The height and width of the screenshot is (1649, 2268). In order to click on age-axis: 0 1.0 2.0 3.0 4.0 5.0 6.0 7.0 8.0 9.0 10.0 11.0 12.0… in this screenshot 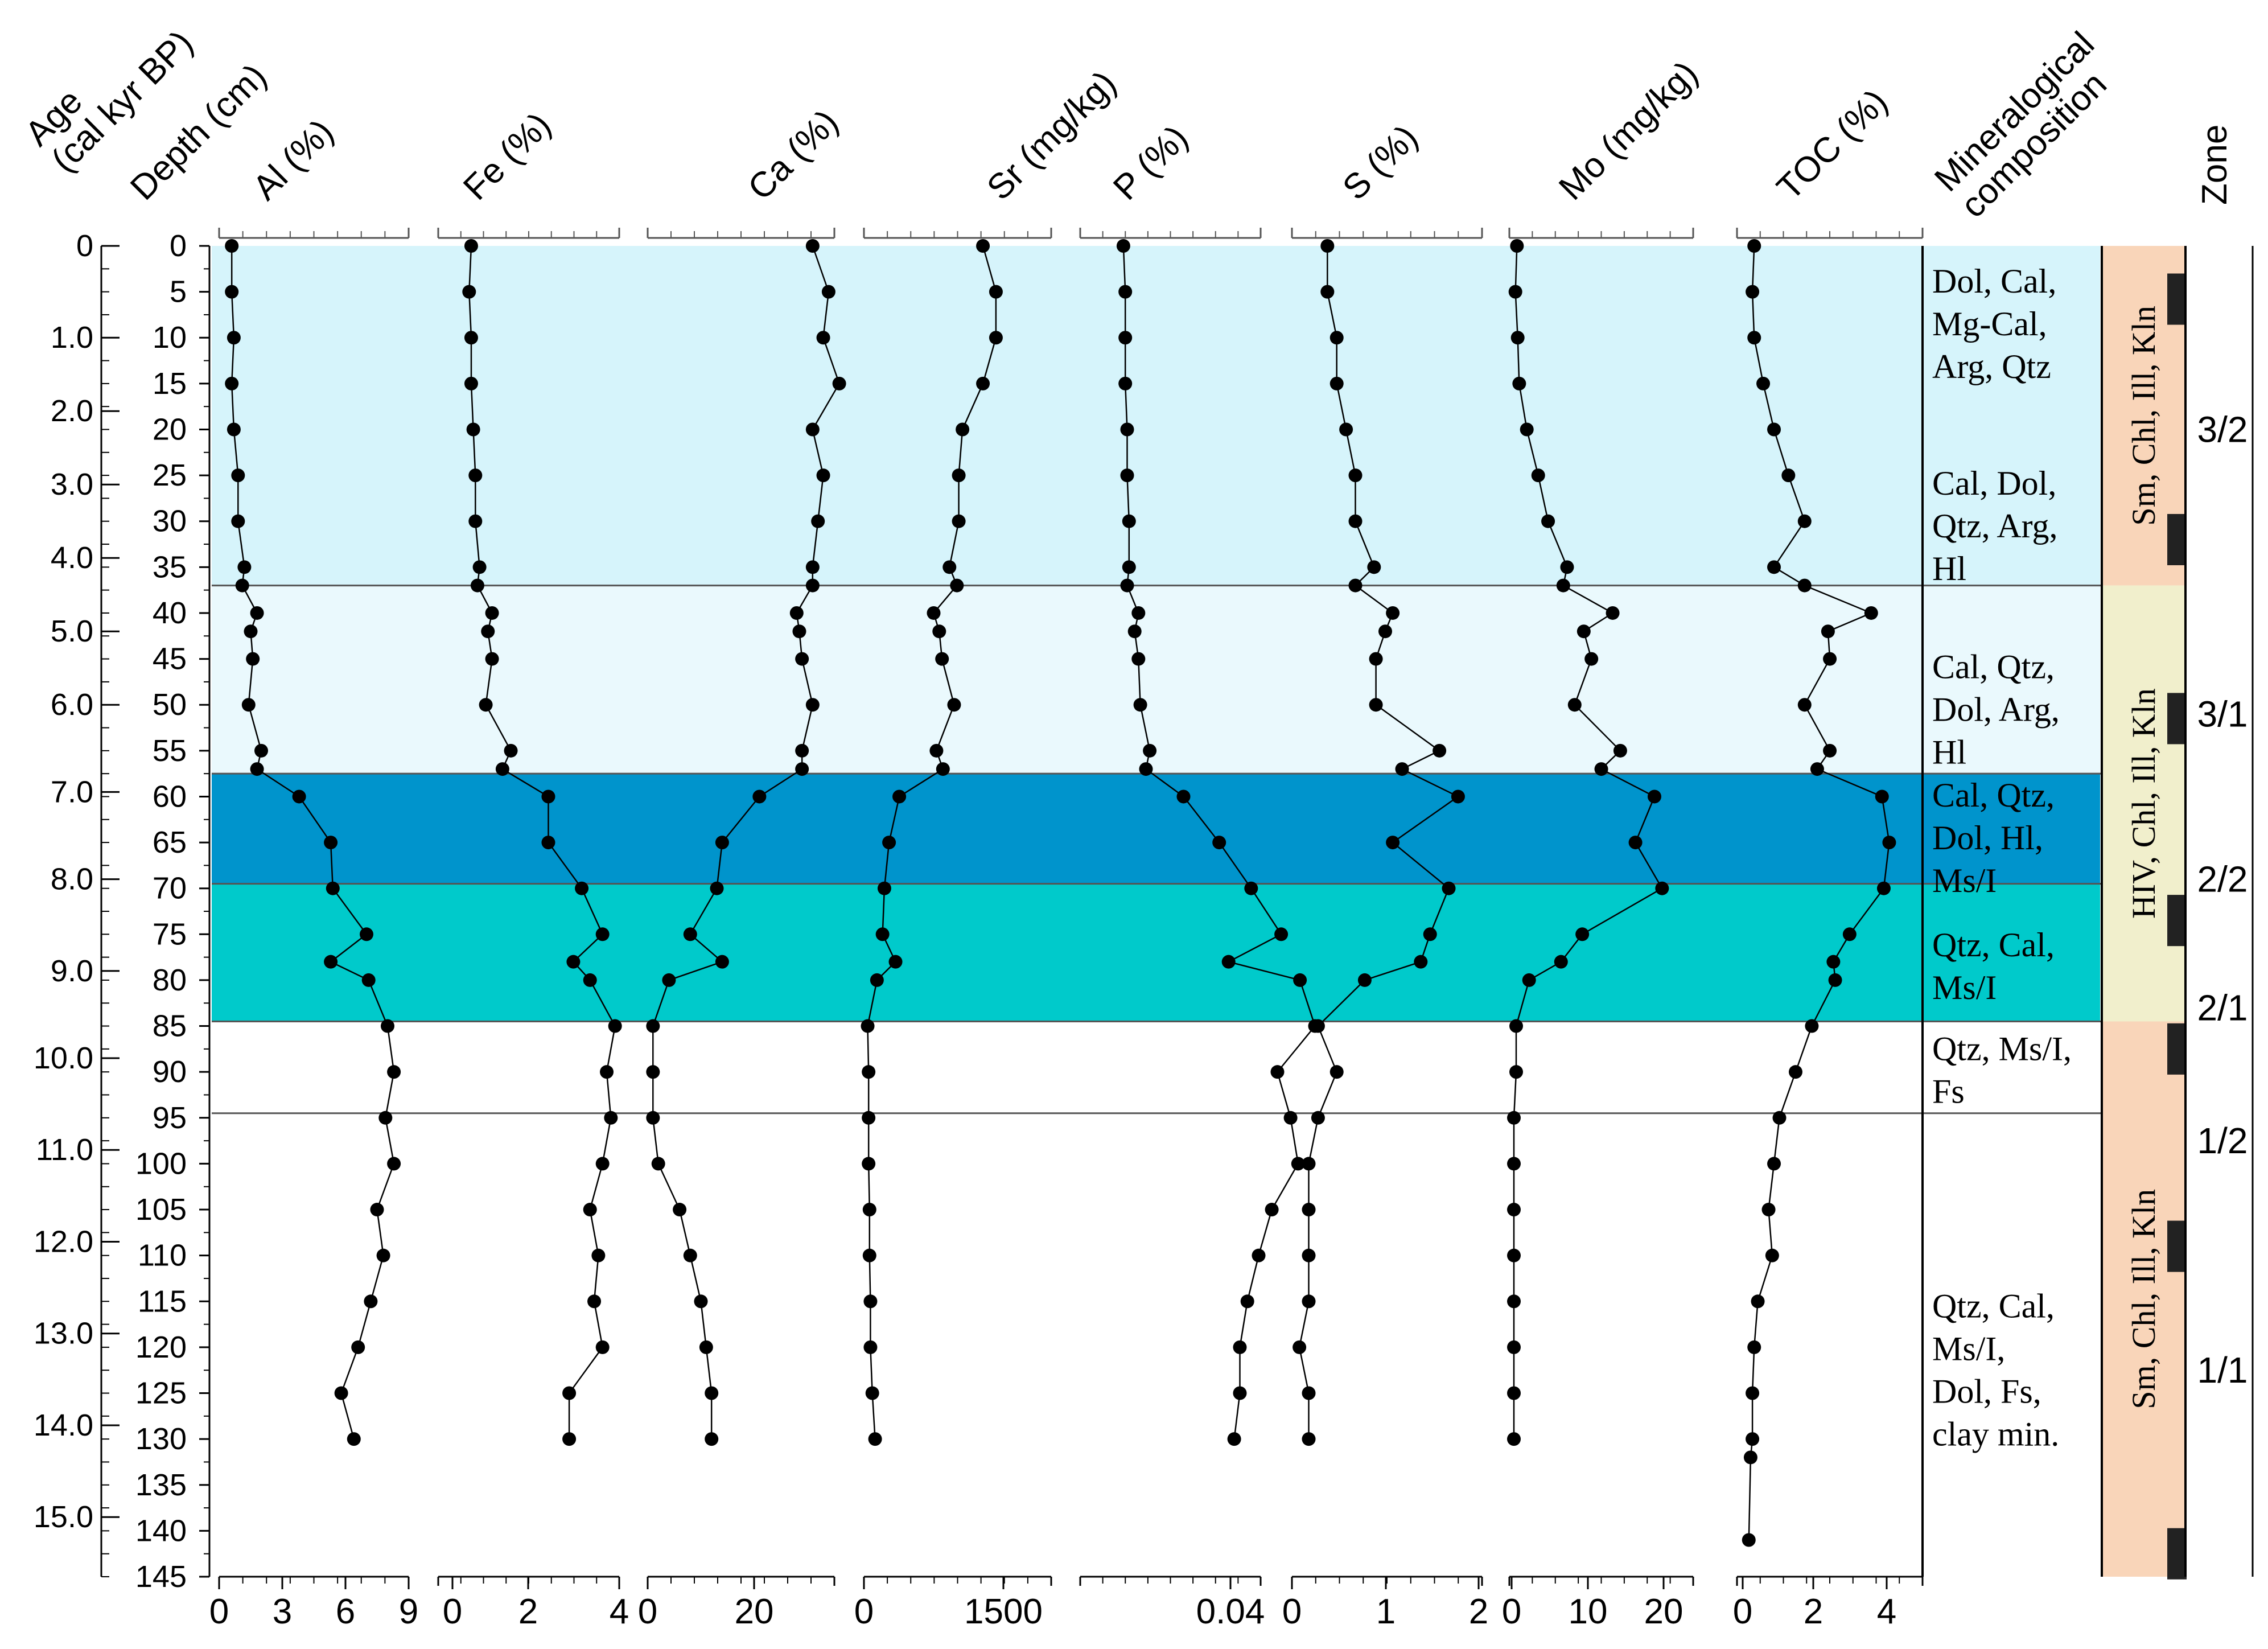, I will do `click(77, 903)`.